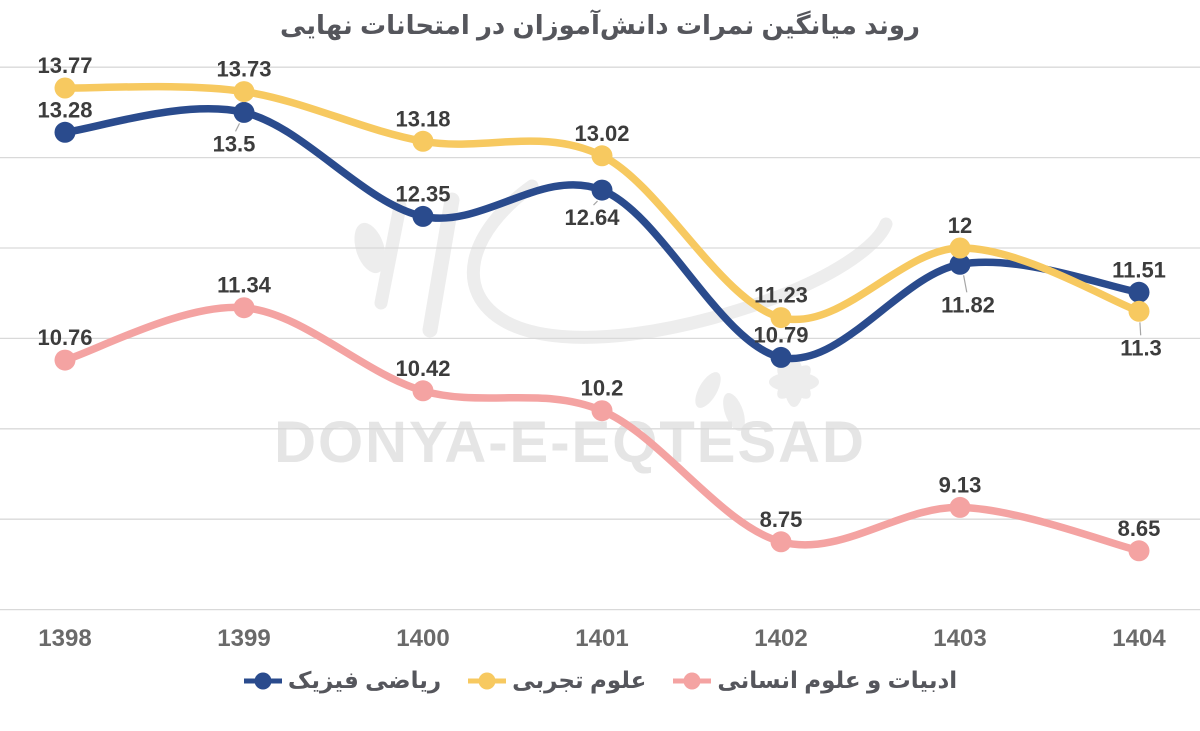  Describe the element at coordinates (64, 65) in the screenshot. I see `data-label: 13.77` at that location.